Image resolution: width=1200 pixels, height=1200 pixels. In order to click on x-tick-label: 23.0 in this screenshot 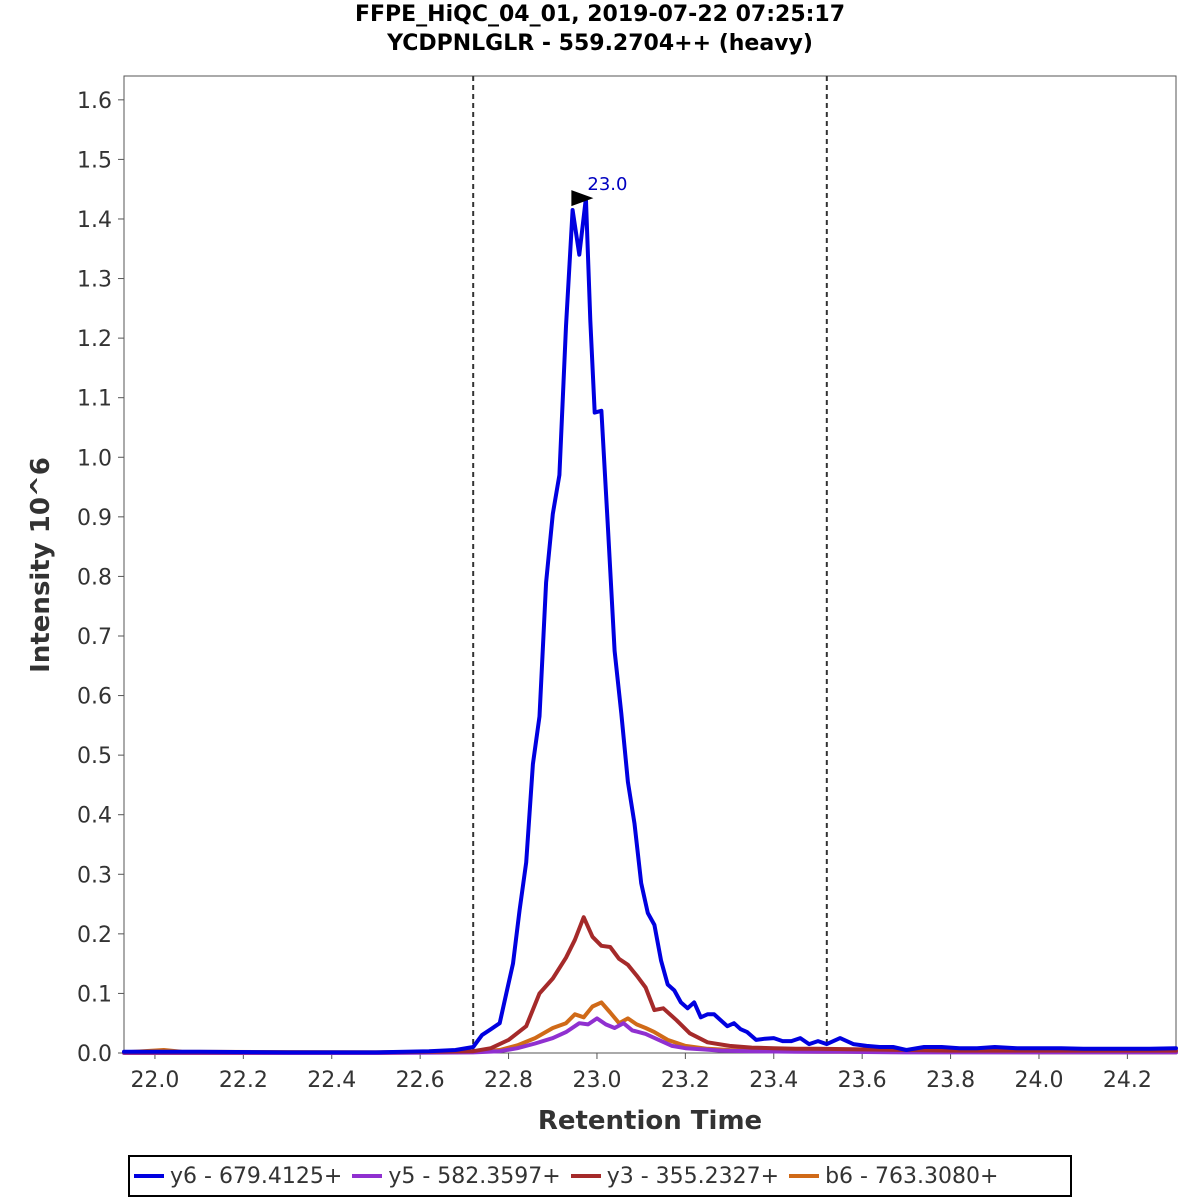, I will do `click(596, 1080)`.